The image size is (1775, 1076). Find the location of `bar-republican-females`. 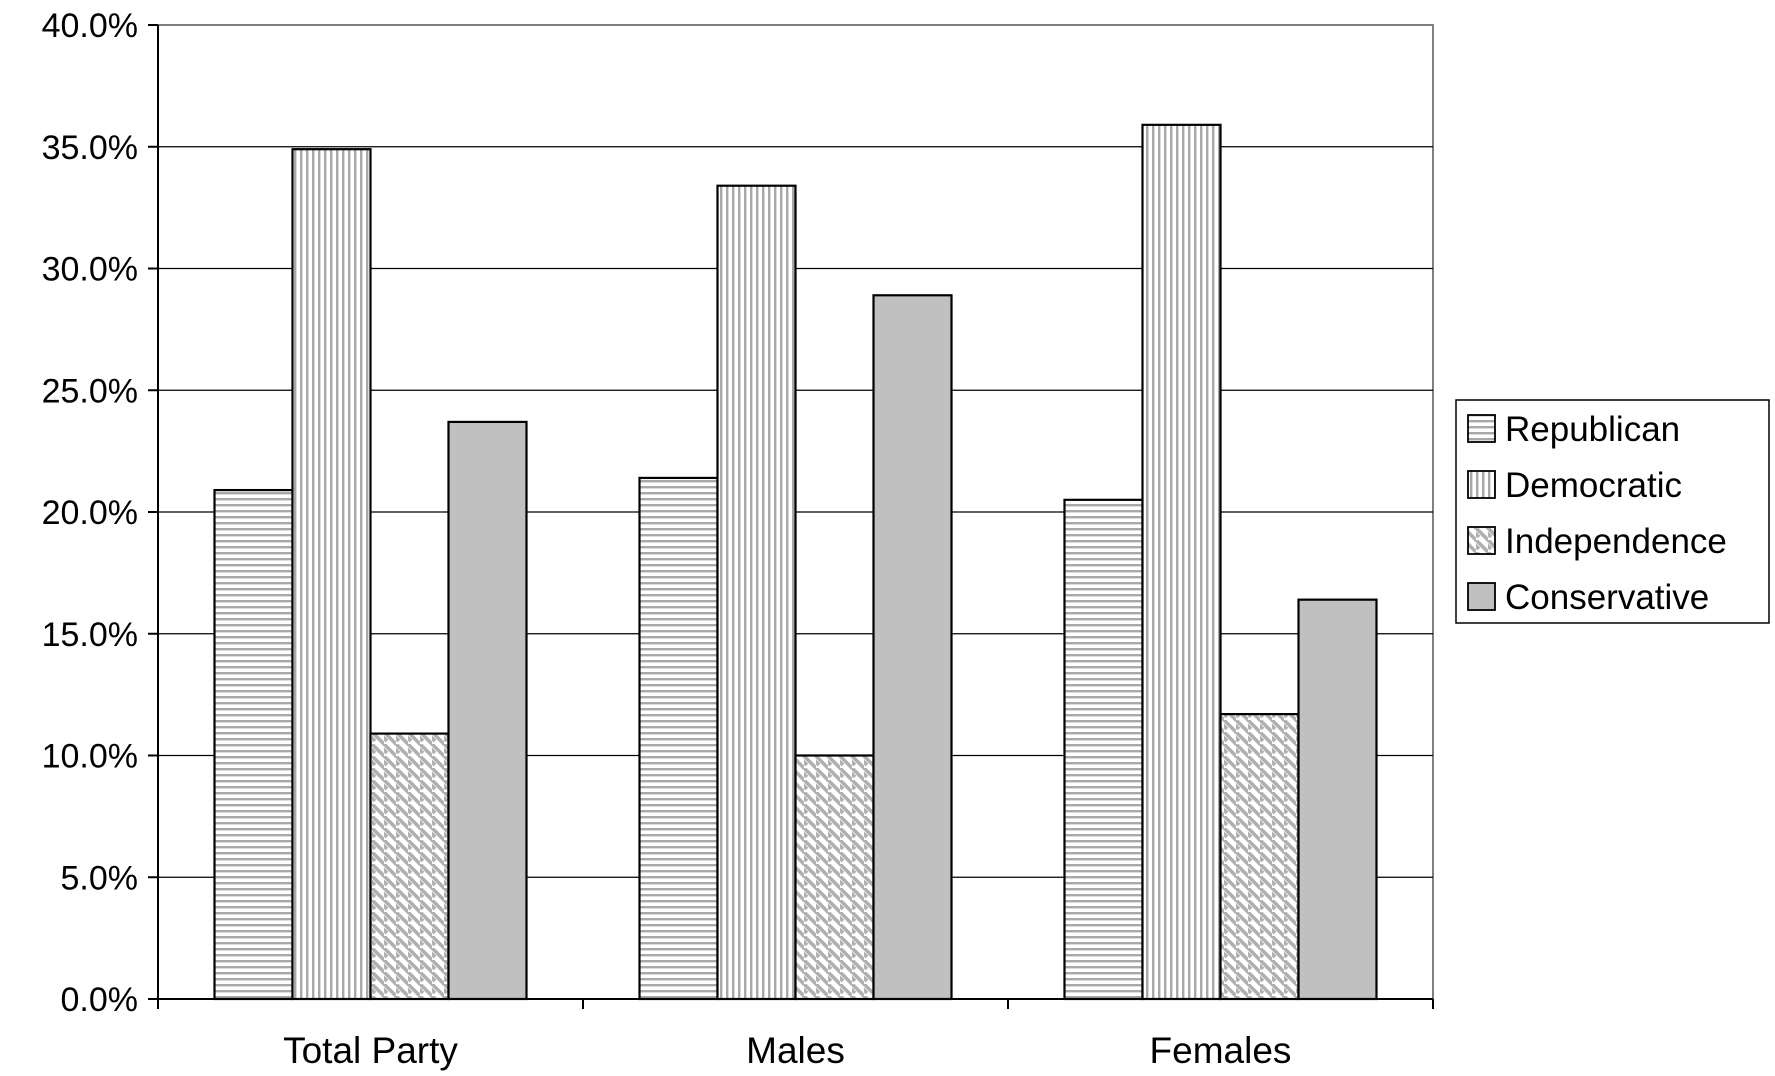

bar-republican-females is located at coordinates (1103, 749).